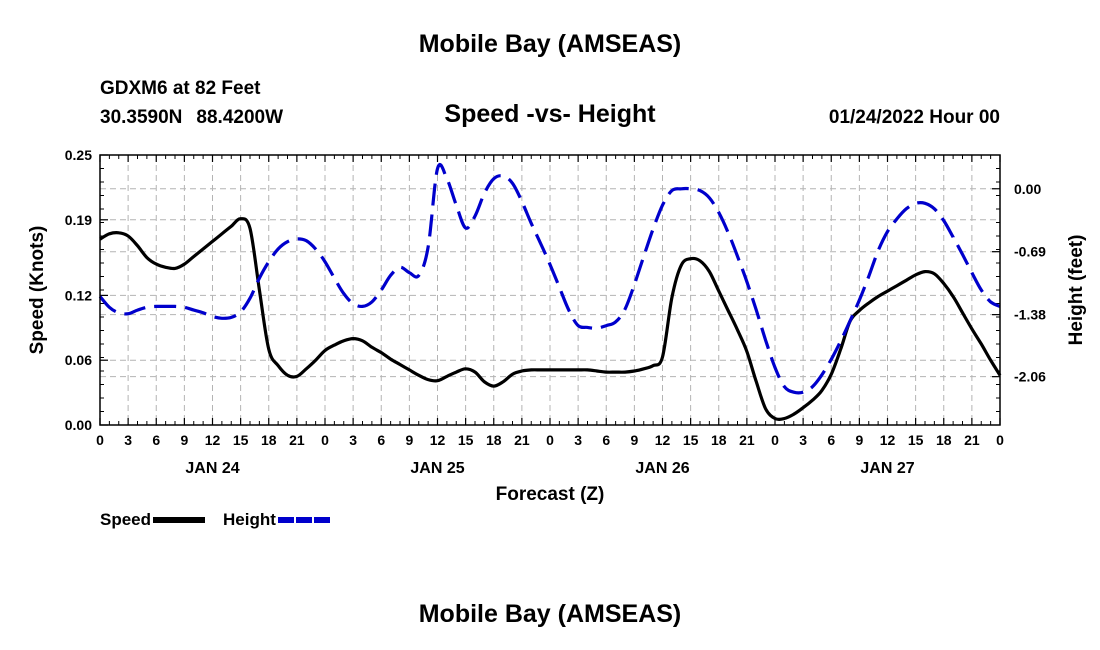 The image size is (1100, 650). I want to click on chart-title: Speed -vs- Height, so click(550, 114).